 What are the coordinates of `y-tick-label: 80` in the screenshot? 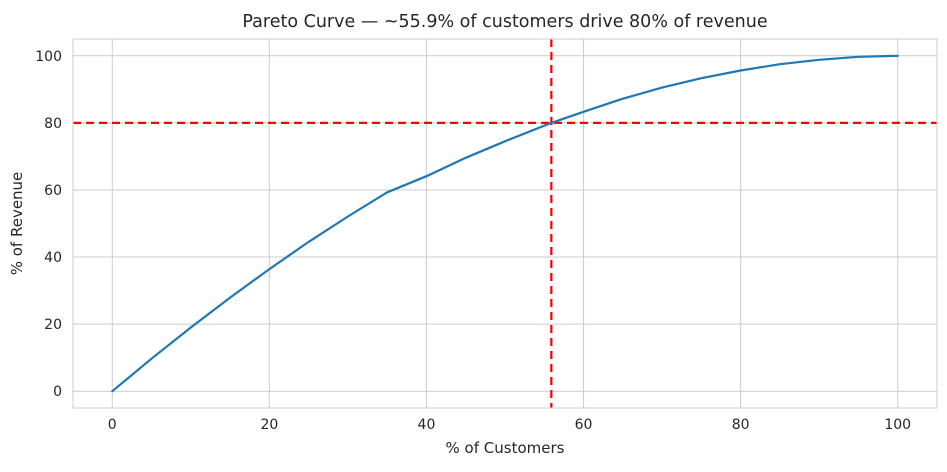 It's located at (53, 124).